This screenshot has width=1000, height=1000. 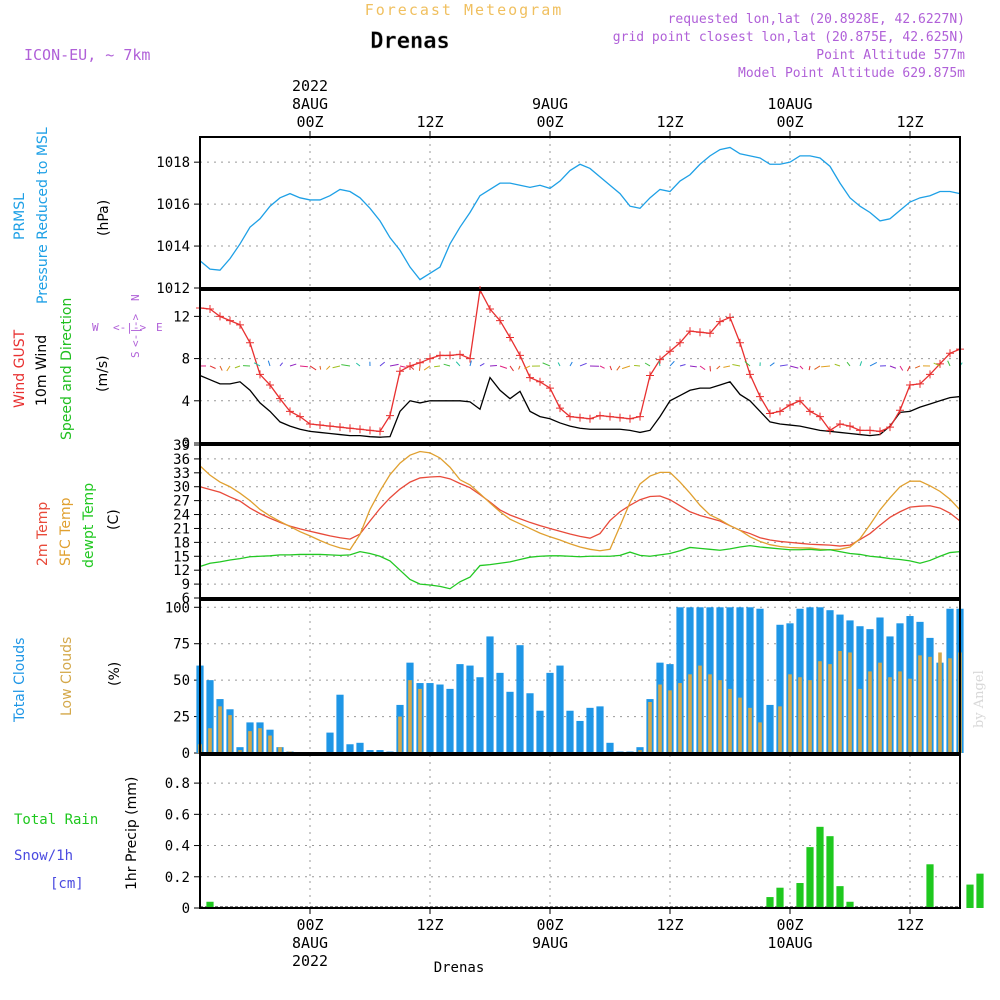 I want to click on y-tick-label: 50, so click(x=181, y=681).